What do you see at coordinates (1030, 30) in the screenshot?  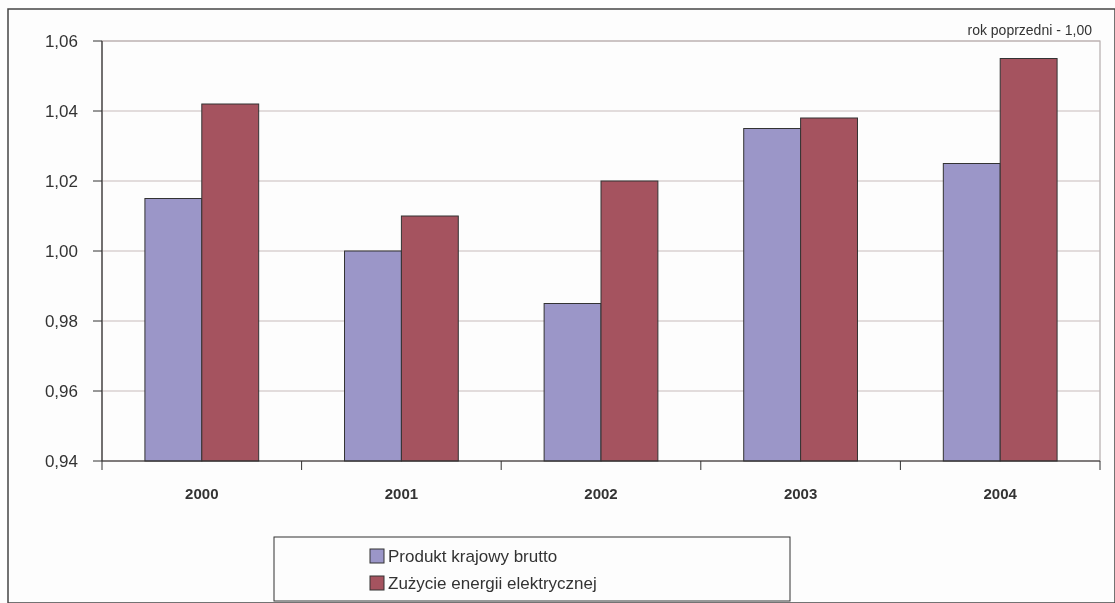 I see `text: rok poprzedni - 1,00` at bounding box center [1030, 30].